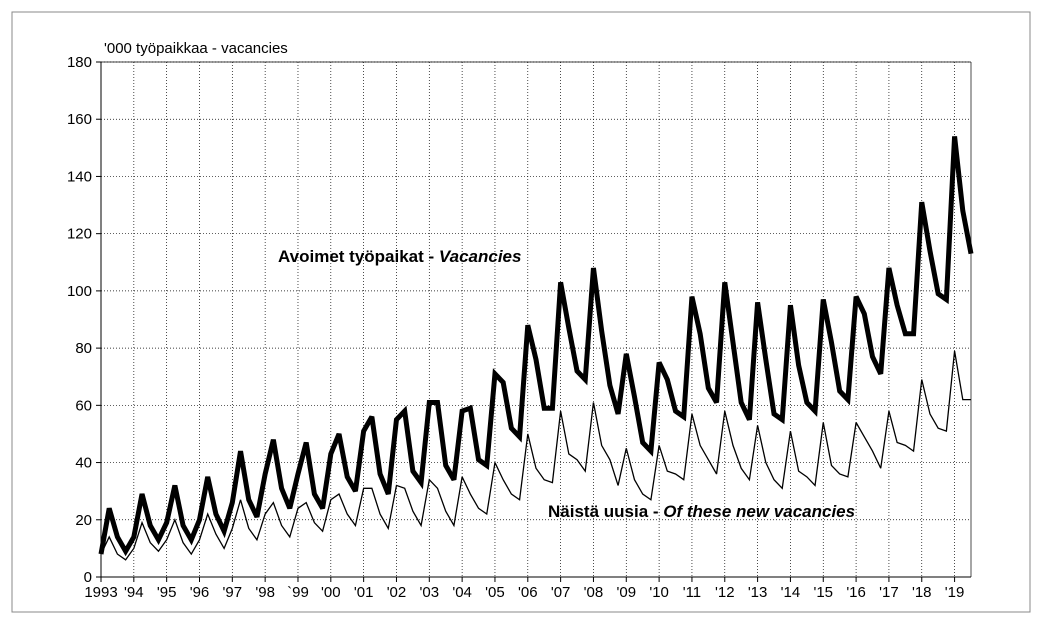 Image resolution: width=1043 pixels, height=625 pixels. I want to click on x-tick-label: '06, so click(528, 592).